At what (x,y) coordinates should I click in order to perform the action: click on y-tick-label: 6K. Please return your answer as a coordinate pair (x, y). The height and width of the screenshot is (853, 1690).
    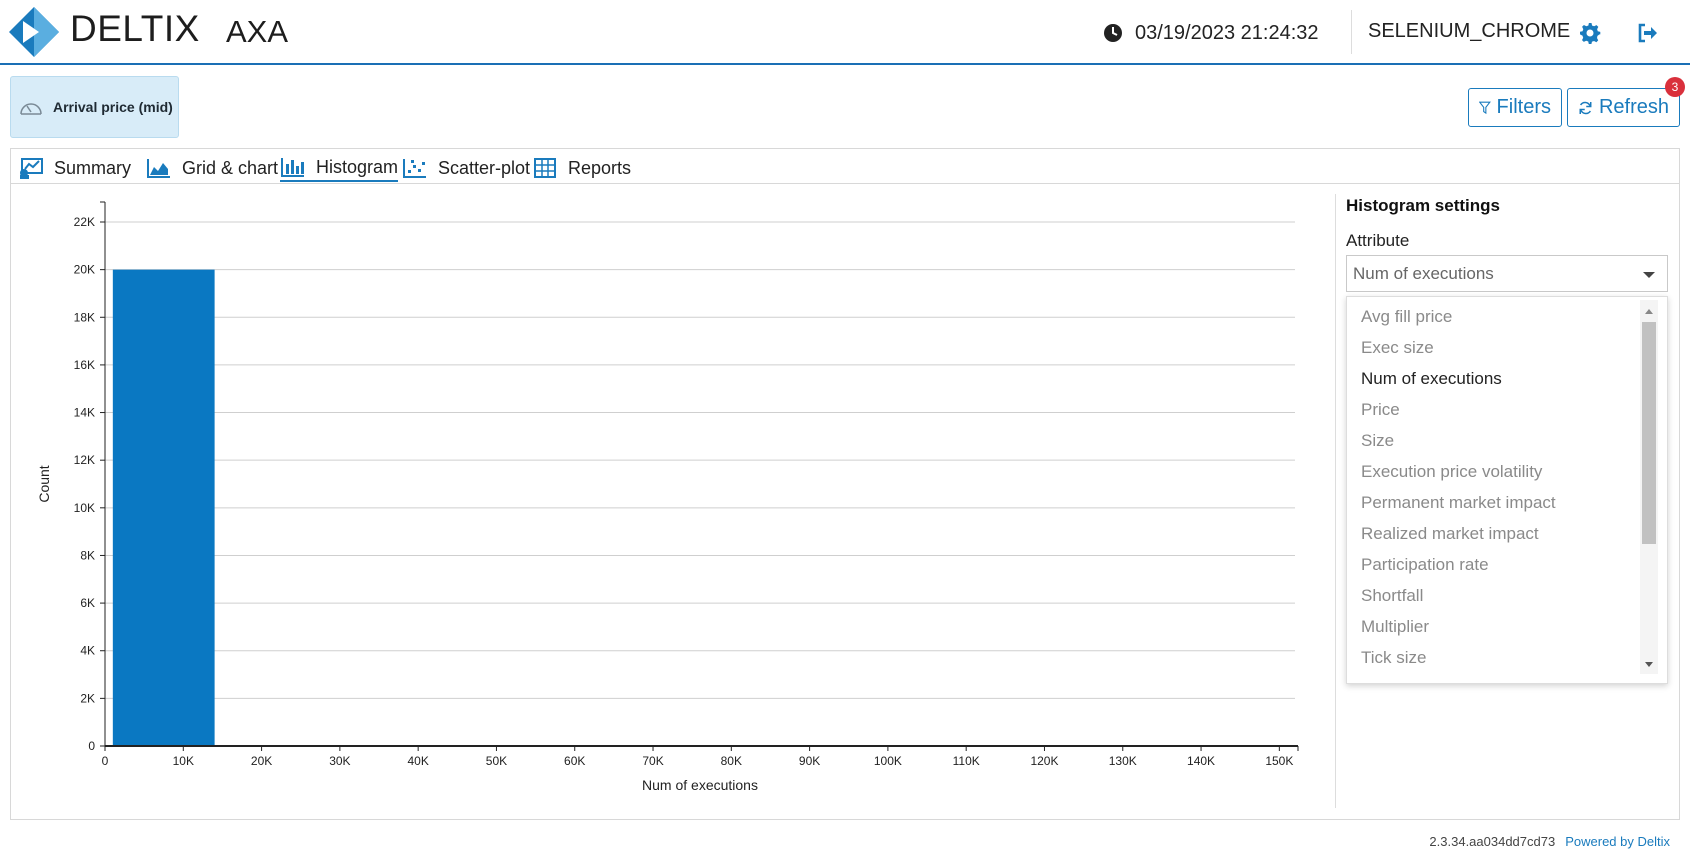
    Looking at the image, I should click on (87, 603).